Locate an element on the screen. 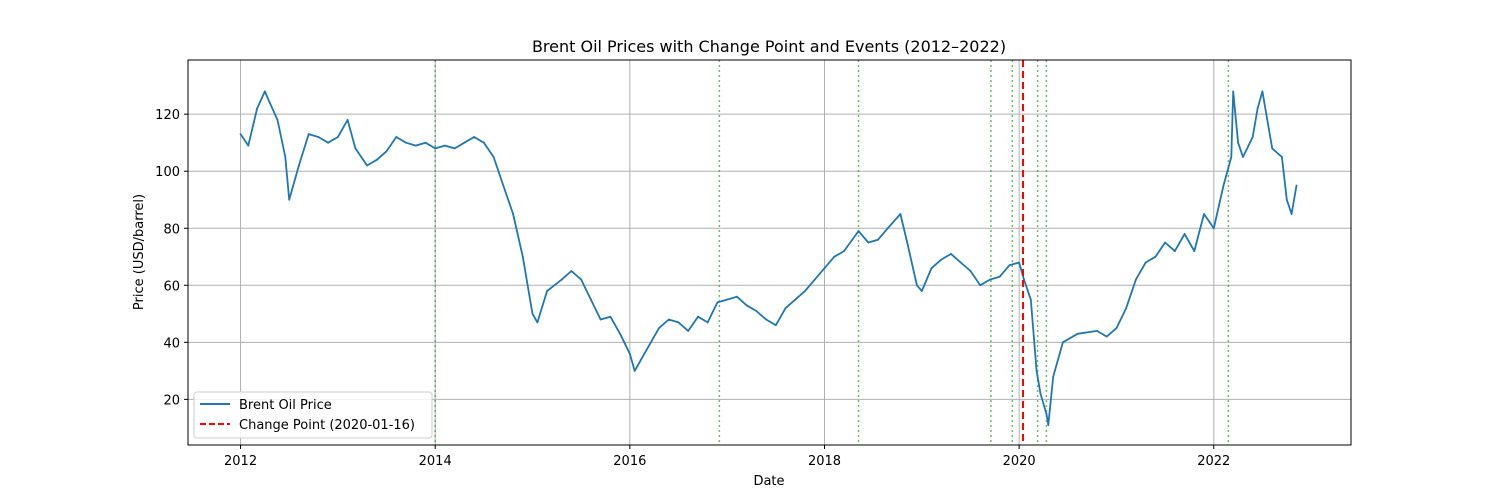  y-tick-label: 60 is located at coordinates (171, 286).